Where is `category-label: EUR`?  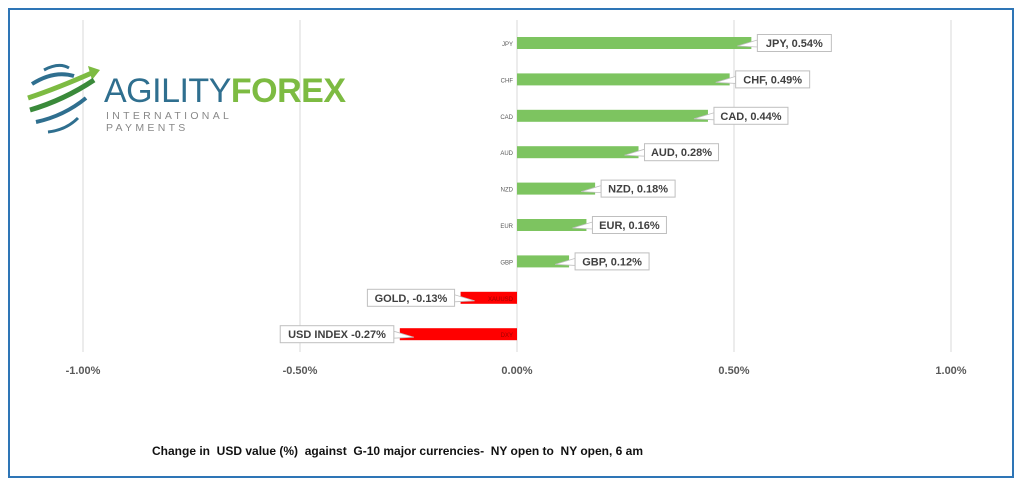 category-label: EUR is located at coordinates (506, 227).